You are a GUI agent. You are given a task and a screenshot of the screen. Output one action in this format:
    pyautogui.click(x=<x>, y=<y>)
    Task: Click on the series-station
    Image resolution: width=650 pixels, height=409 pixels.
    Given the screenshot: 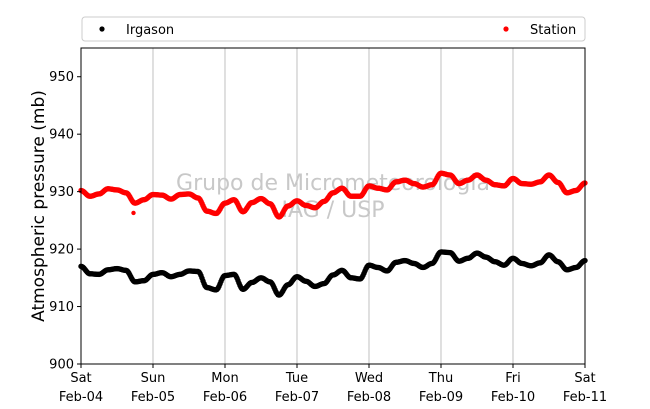 What is the action you would take?
    pyautogui.click(x=333, y=195)
    